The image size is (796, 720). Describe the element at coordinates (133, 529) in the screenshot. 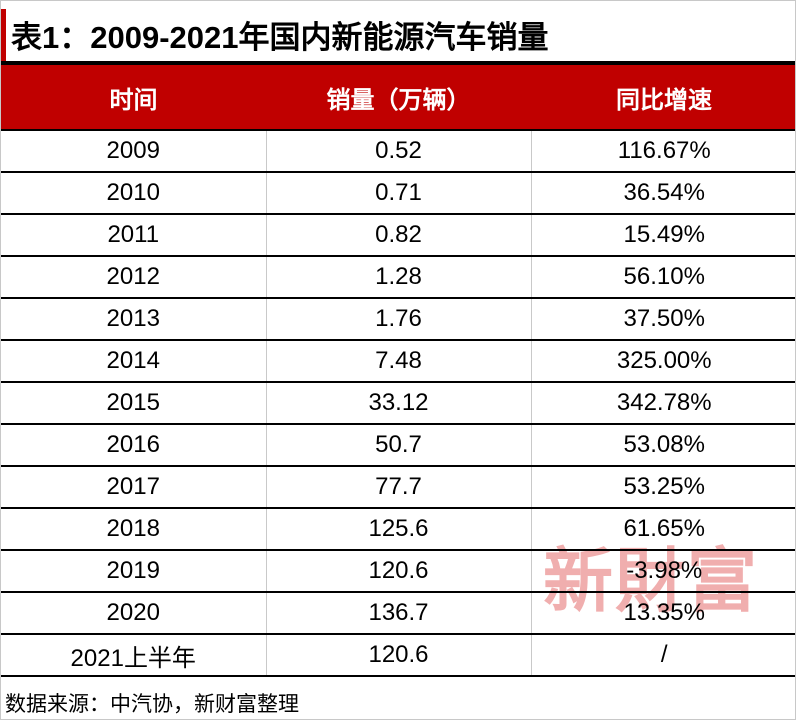

I see `year-cell: 2018` at that location.